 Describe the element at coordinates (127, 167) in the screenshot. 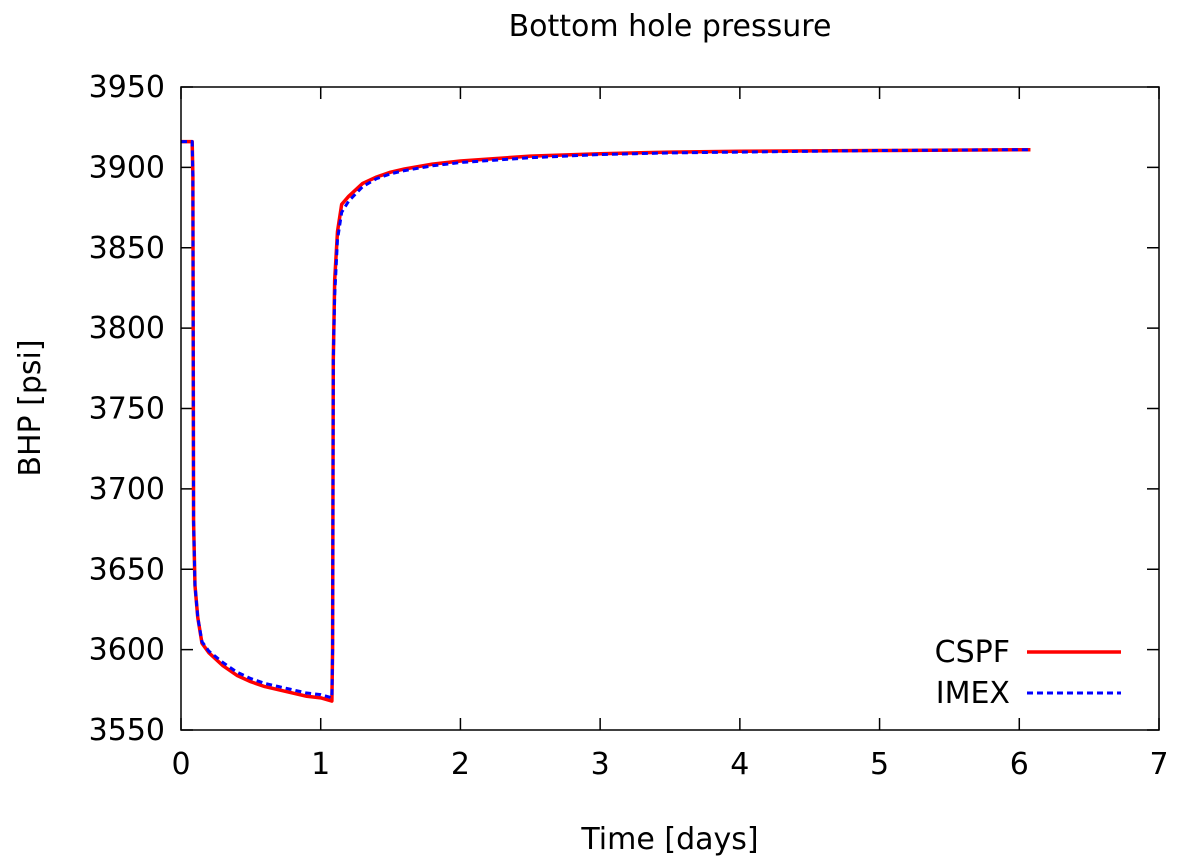

I see `y-tick-label-7: 3900` at that location.